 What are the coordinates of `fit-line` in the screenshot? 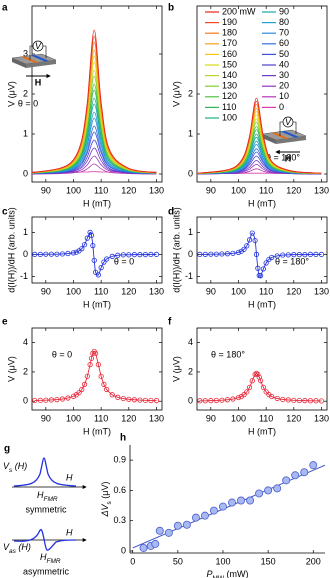 It's located at (229, 506).